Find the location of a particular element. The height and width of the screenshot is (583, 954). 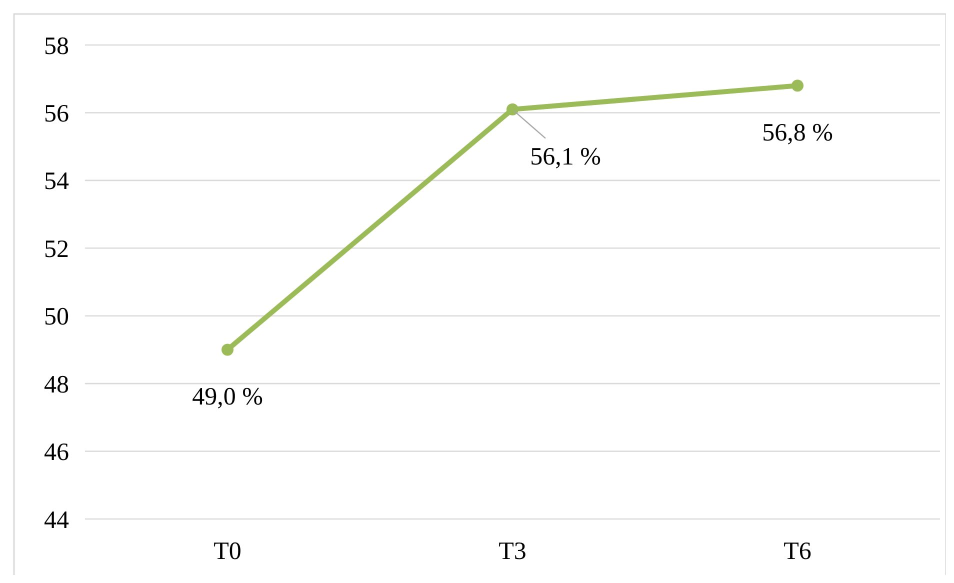

data-label: 56,8 % is located at coordinates (797, 133).